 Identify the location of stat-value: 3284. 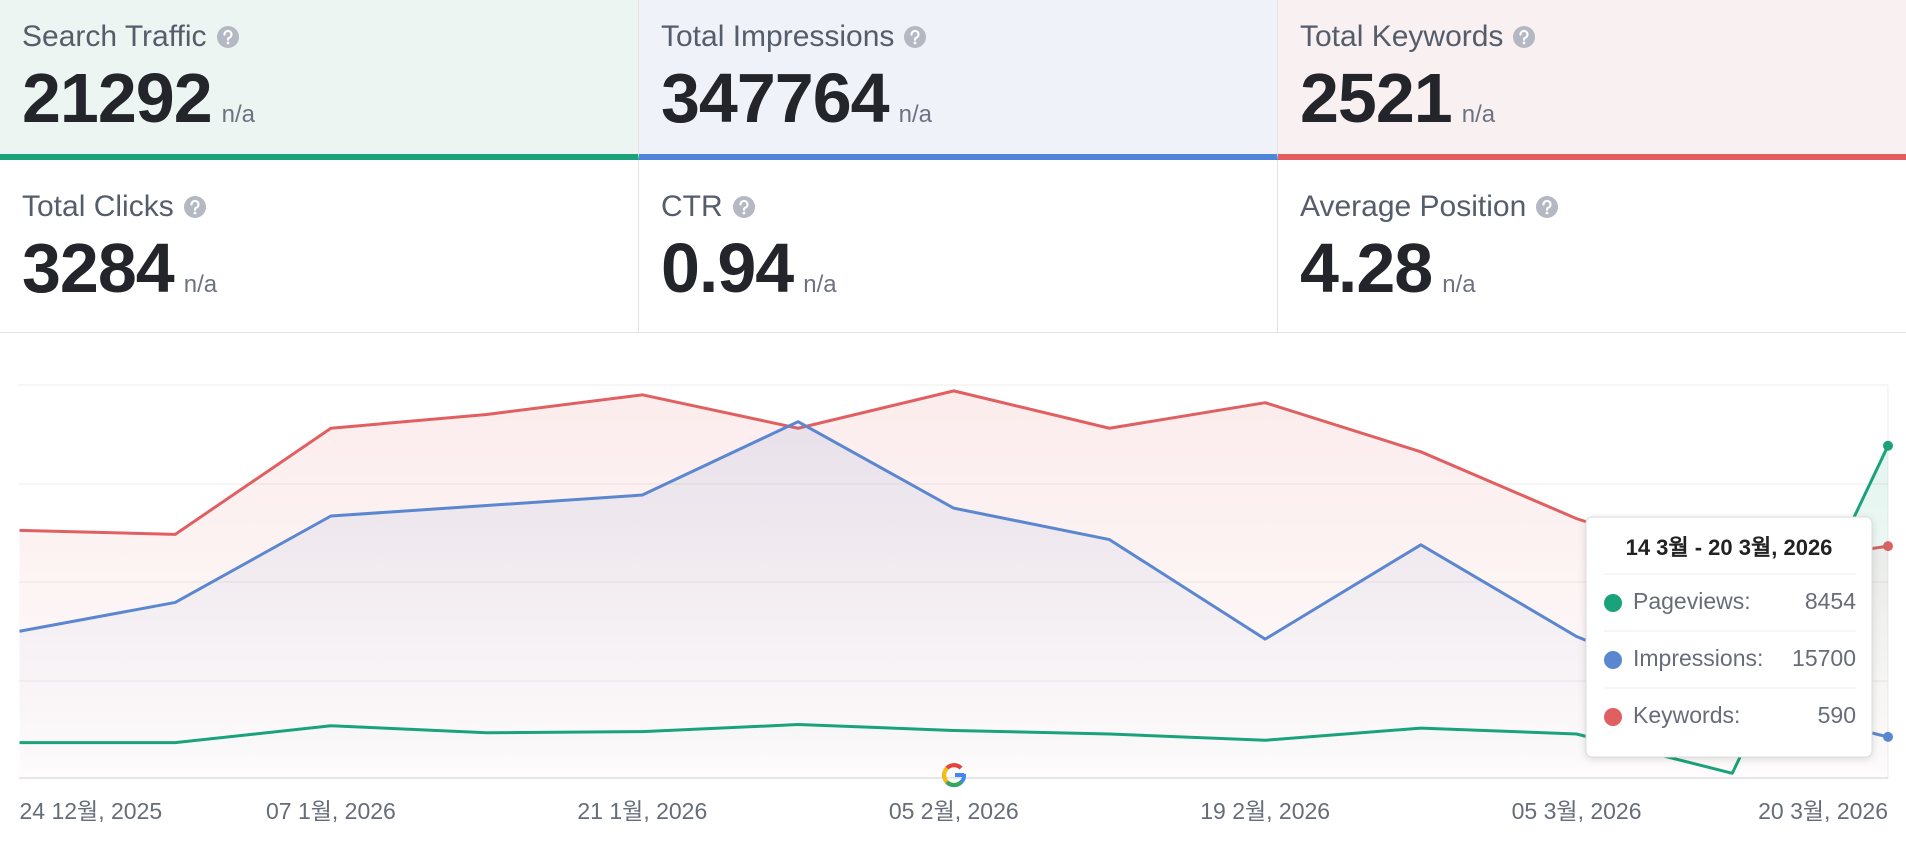
(98, 268).